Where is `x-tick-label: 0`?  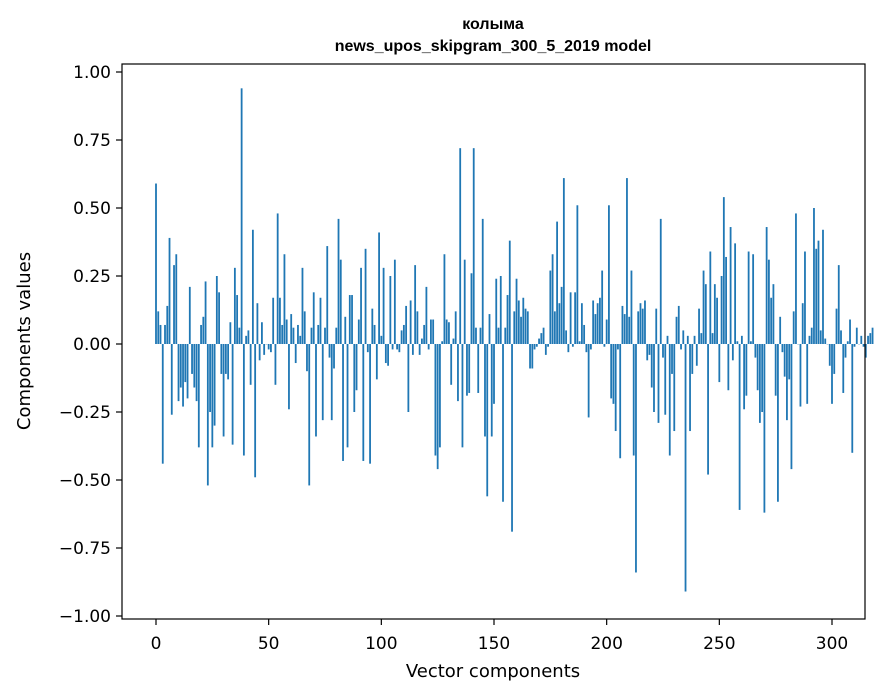
x-tick-label: 0 is located at coordinates (156, 644).